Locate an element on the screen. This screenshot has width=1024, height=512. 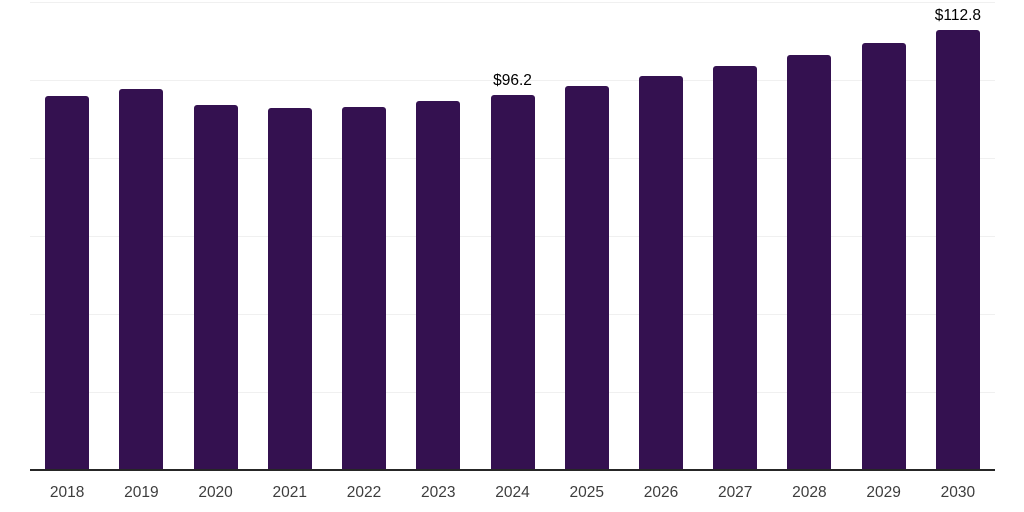
bar-2030 is located at coordinates (957, 250).